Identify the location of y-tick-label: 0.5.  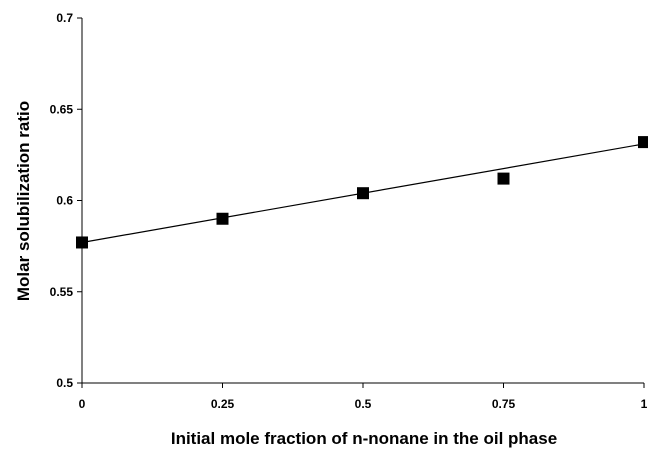
(64, 383).